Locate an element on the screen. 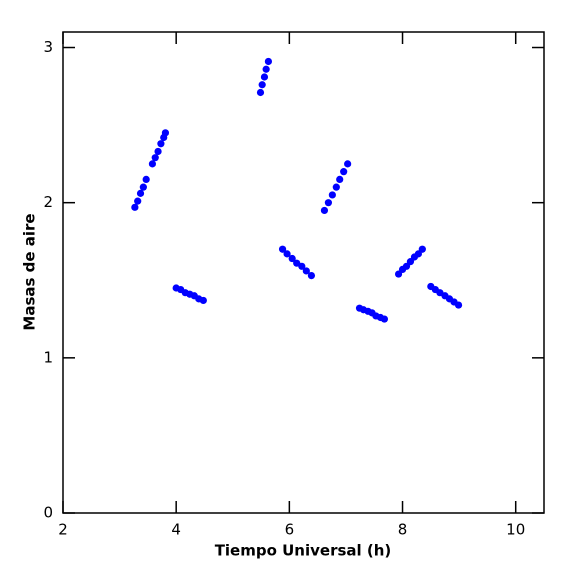 Image resolution: width=574 pixels, height=574 pixels. x-tick-label: 10 is located at coordinates (515, 530).